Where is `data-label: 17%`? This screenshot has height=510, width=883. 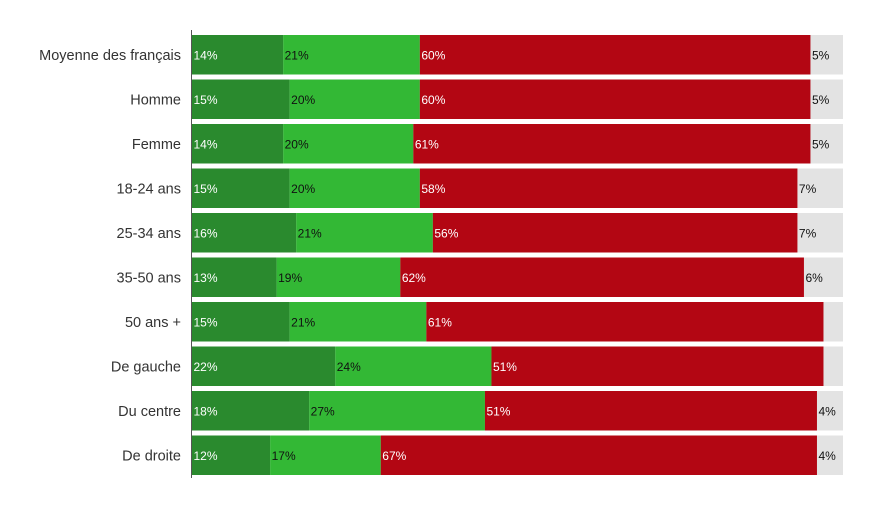 data-label: 17% is located at coordinates (284, 456).